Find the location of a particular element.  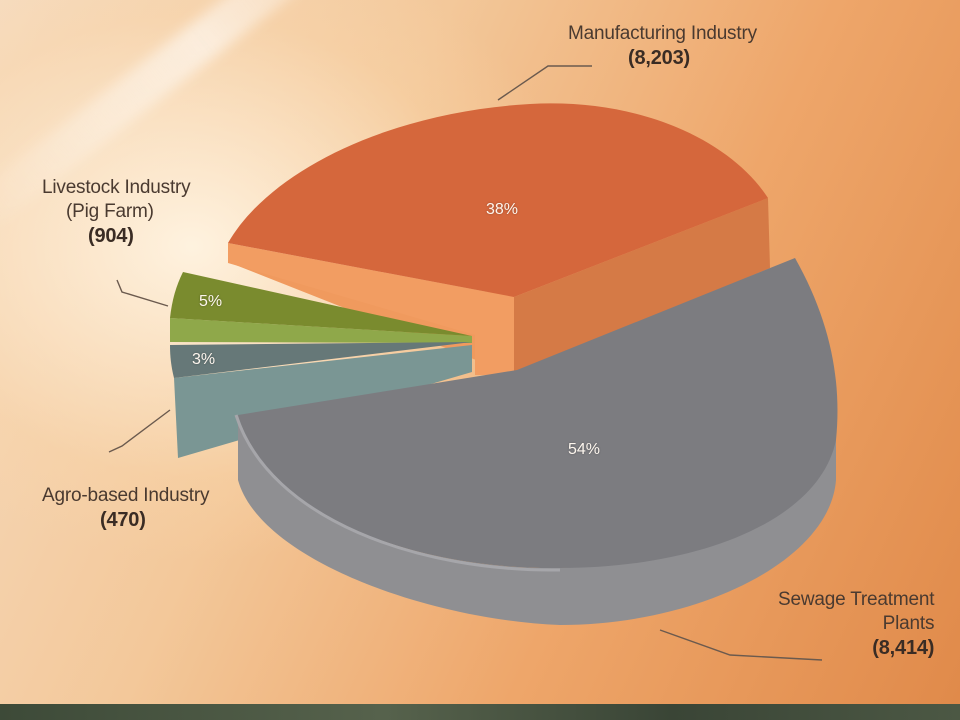

label-sewage-name2: Plants is located at coordinates (908, 623).